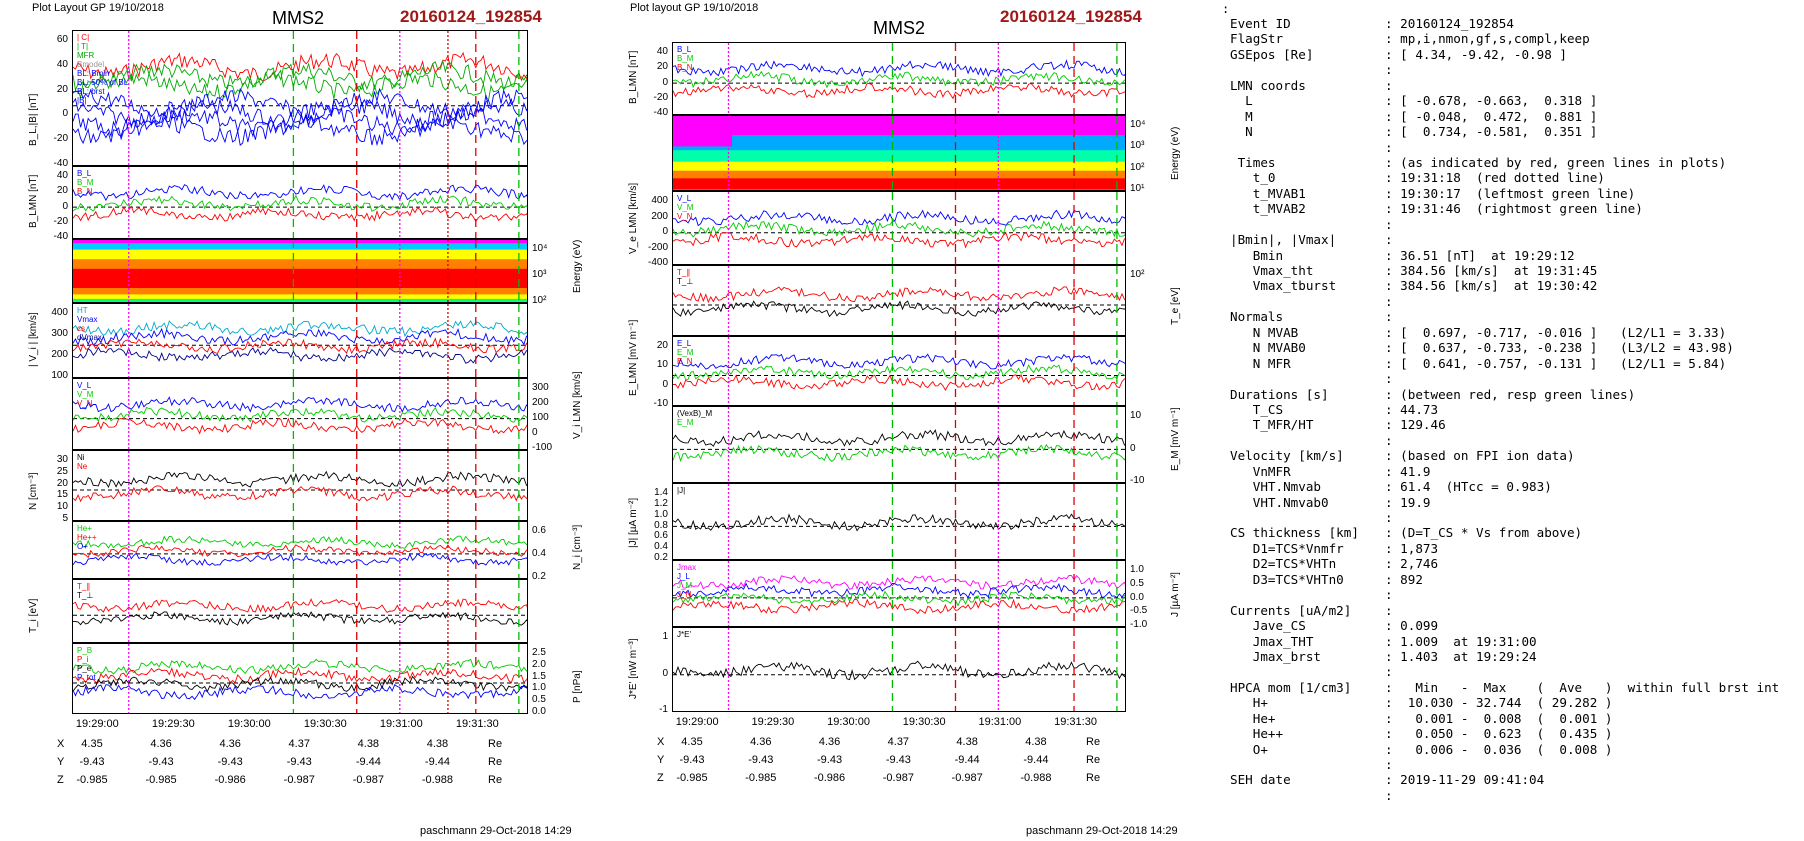 The height and width of the screenshot is (841, 1804). Describe the element at coordinates (539, 553) in the screenshot. I see `left-ytickr-6-1: 0.4` at that location.